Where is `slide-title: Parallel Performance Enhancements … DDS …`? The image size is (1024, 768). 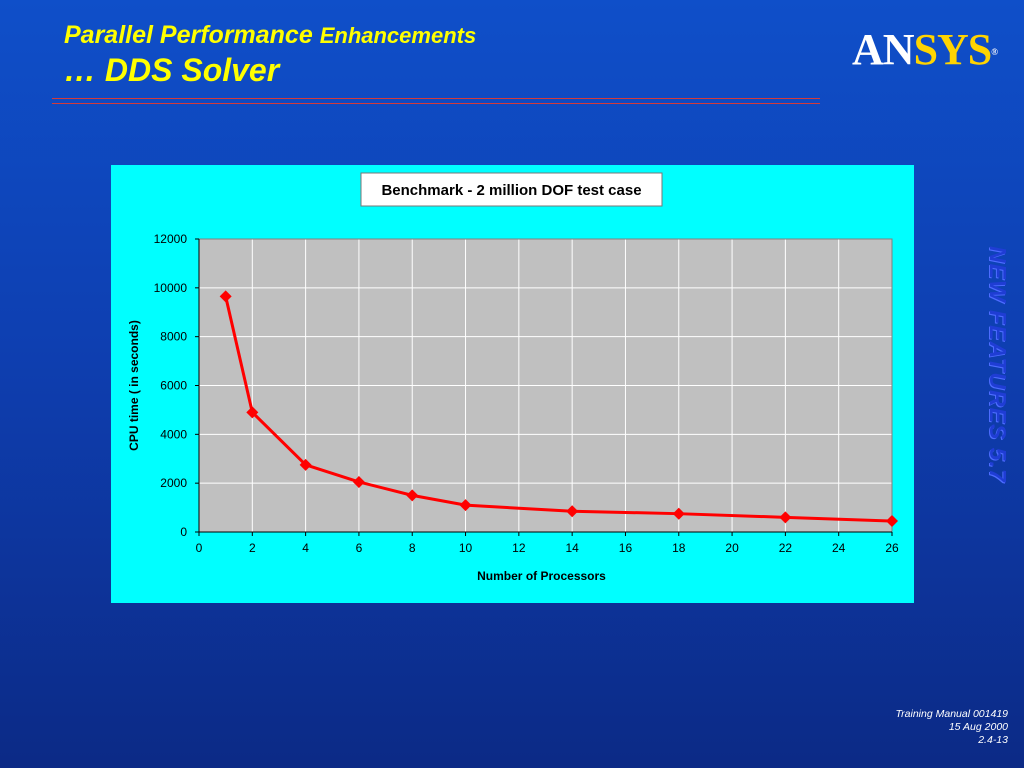
slide-title: Parallel Performance Enhancements … DDS … is located at coordinates (270, 54).